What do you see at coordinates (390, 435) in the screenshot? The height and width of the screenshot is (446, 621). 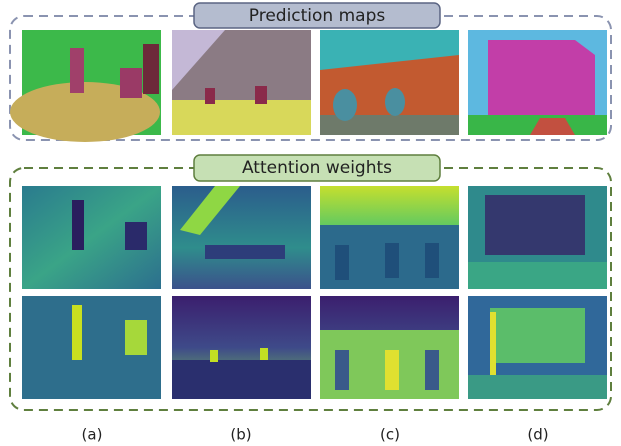 I see `caption: (c)` at bounding box center [390, 435].